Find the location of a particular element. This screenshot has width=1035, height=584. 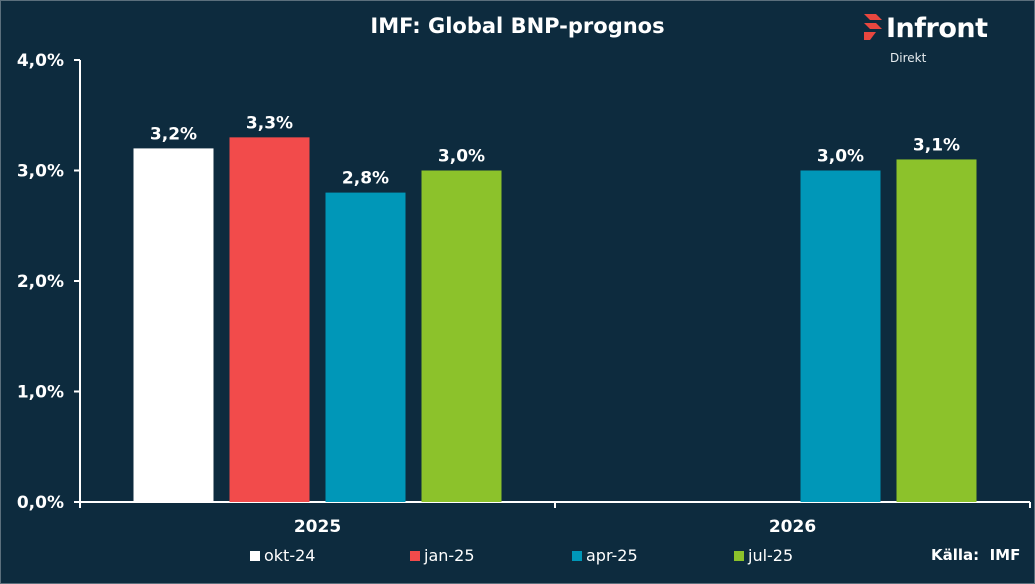

data-label: 3,3% is located at coordinates (269, 123).